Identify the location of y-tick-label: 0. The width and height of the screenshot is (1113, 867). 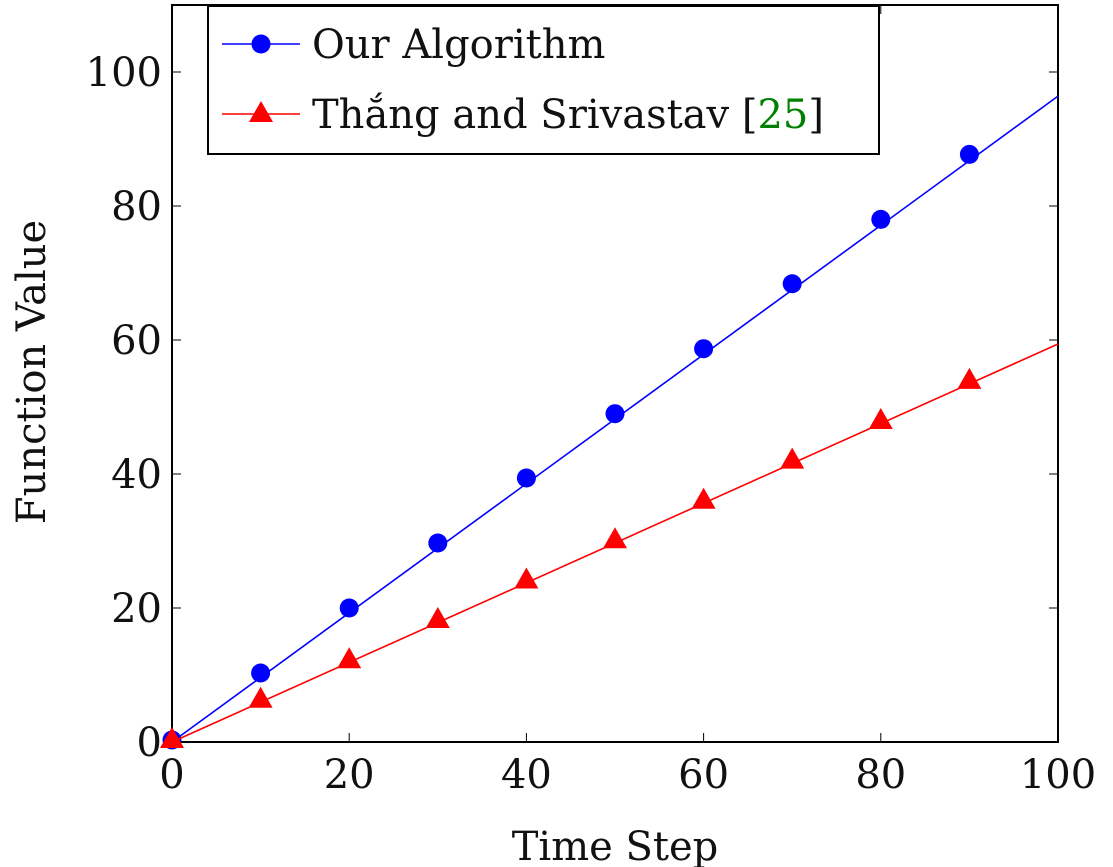
(149, 743).